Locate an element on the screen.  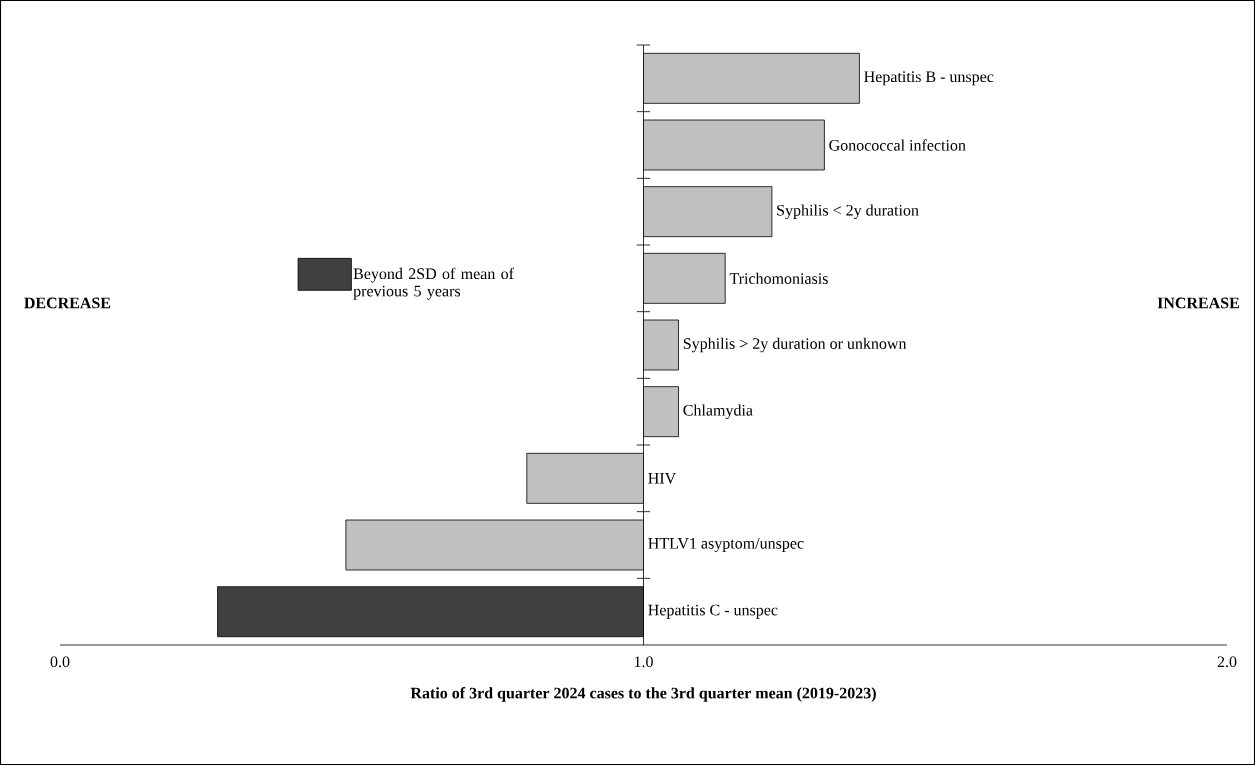
y-tick-label: Gonococcal infection is located at coordinates (897, 145).